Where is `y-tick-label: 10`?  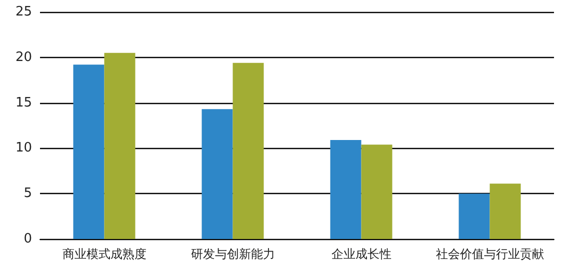
y-tick-label: 10 is located at coordinates (23, 148).